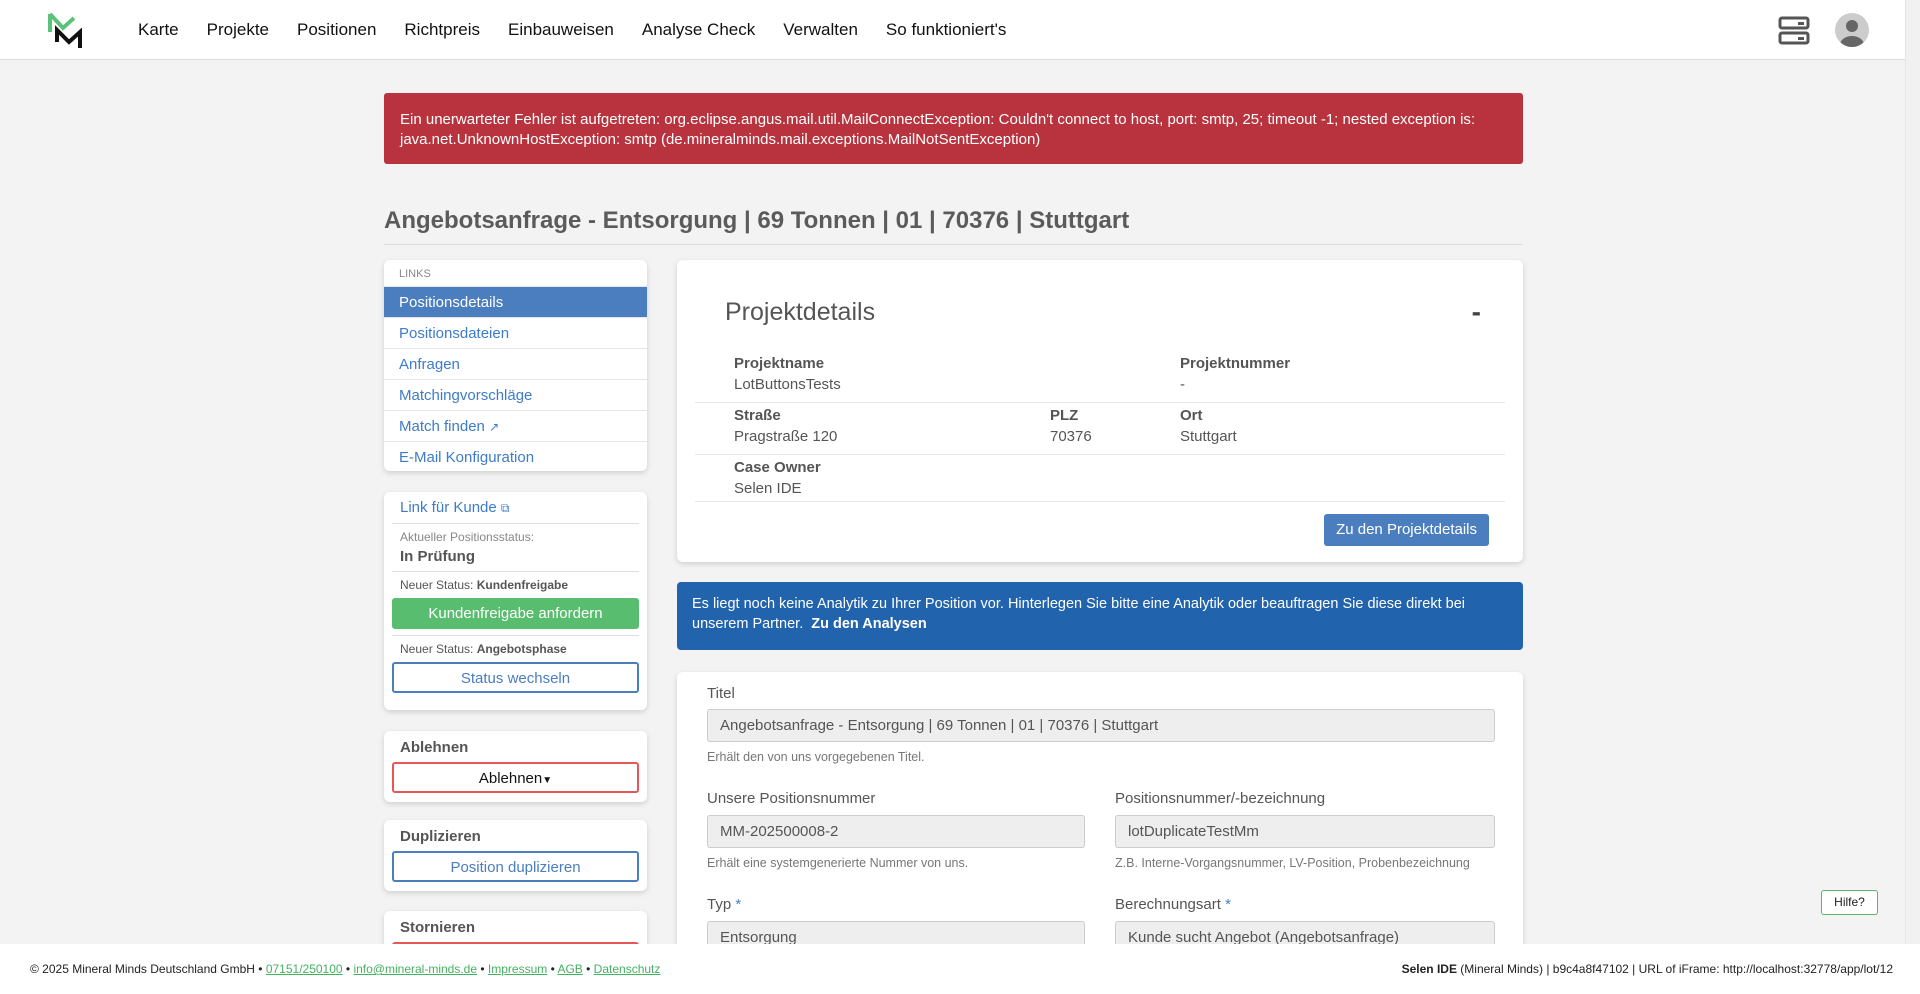  Describe the element at coordinates (1429, 969) in the screenshot. I see `footer-user: Selen IDE` at that location.